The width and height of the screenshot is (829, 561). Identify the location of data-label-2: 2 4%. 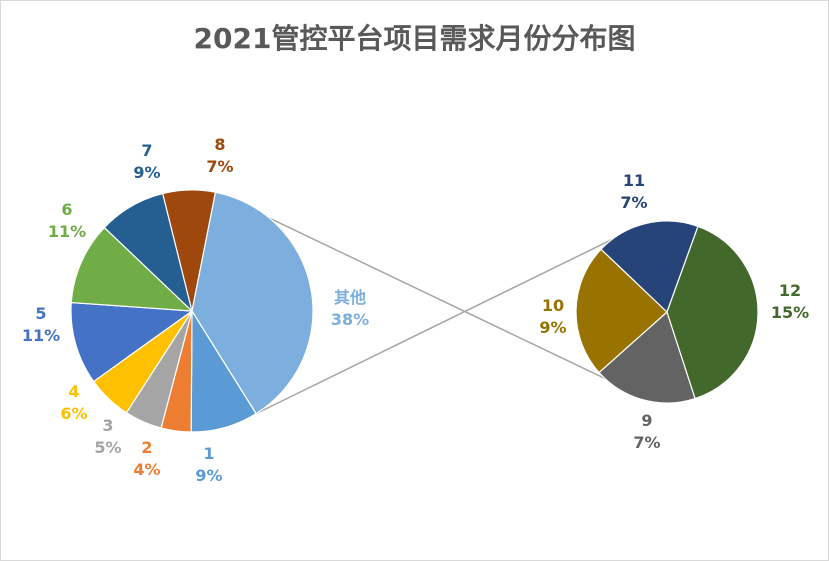
(146, 458).